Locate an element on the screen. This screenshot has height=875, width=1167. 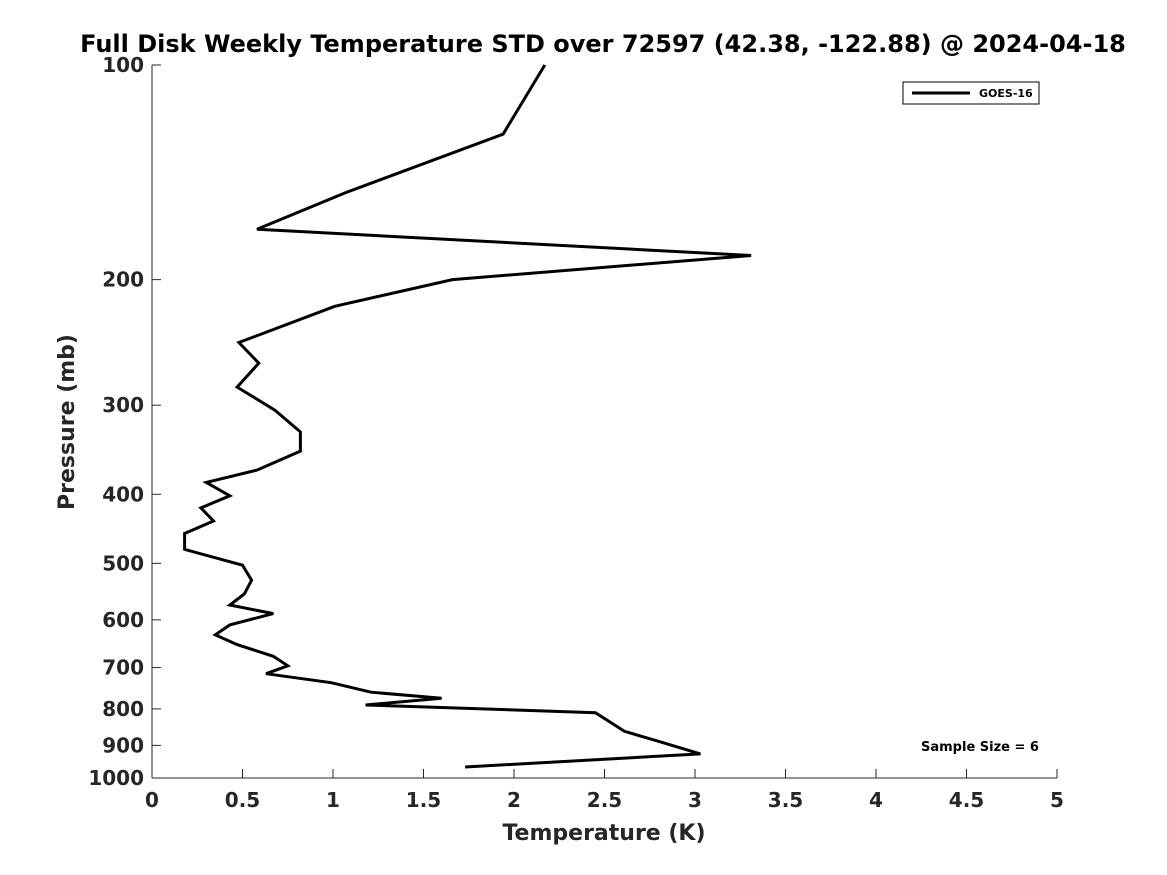
legend-label: GOES-16 is located at coordinates (1006, 93).